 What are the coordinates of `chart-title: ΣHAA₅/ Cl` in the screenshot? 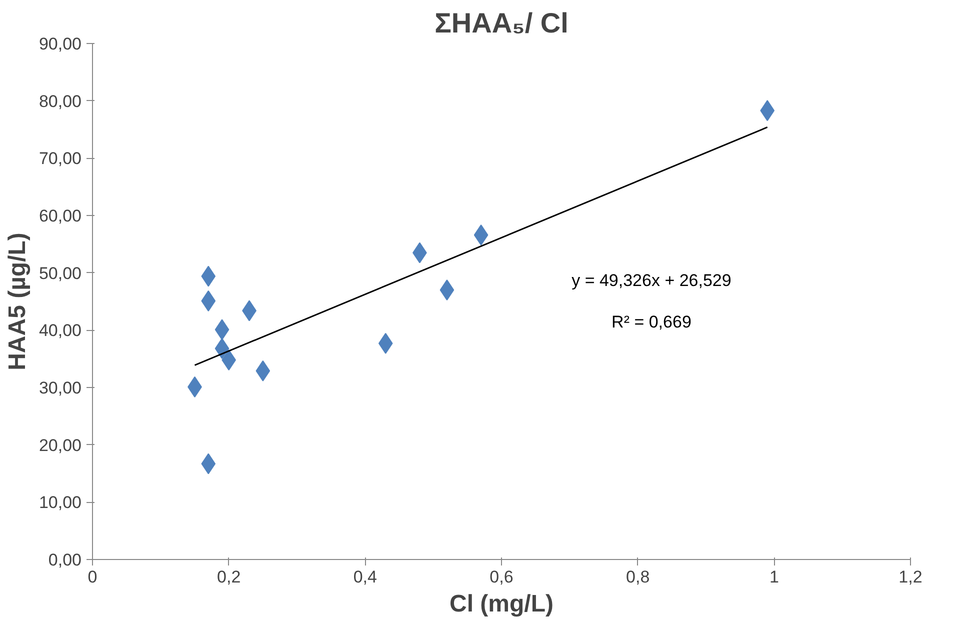 It's located at (501, 23).